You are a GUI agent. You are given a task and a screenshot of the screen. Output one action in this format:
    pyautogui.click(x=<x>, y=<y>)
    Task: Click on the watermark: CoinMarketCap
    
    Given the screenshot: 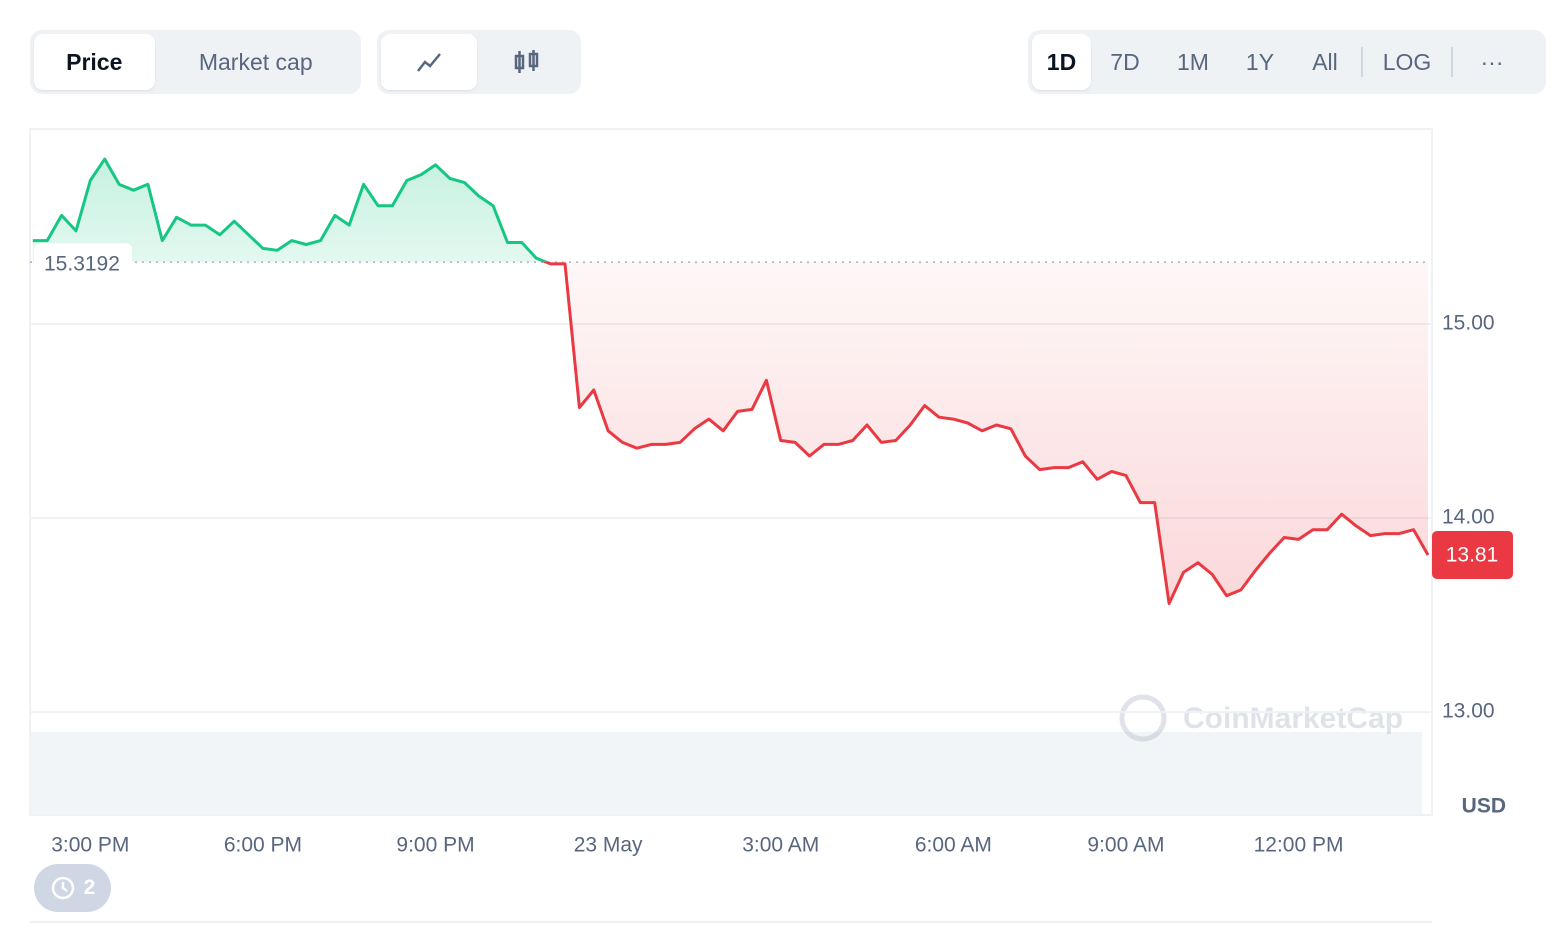 What is the action you would take?
    pyautogui.click(x=1261, y=718)
    